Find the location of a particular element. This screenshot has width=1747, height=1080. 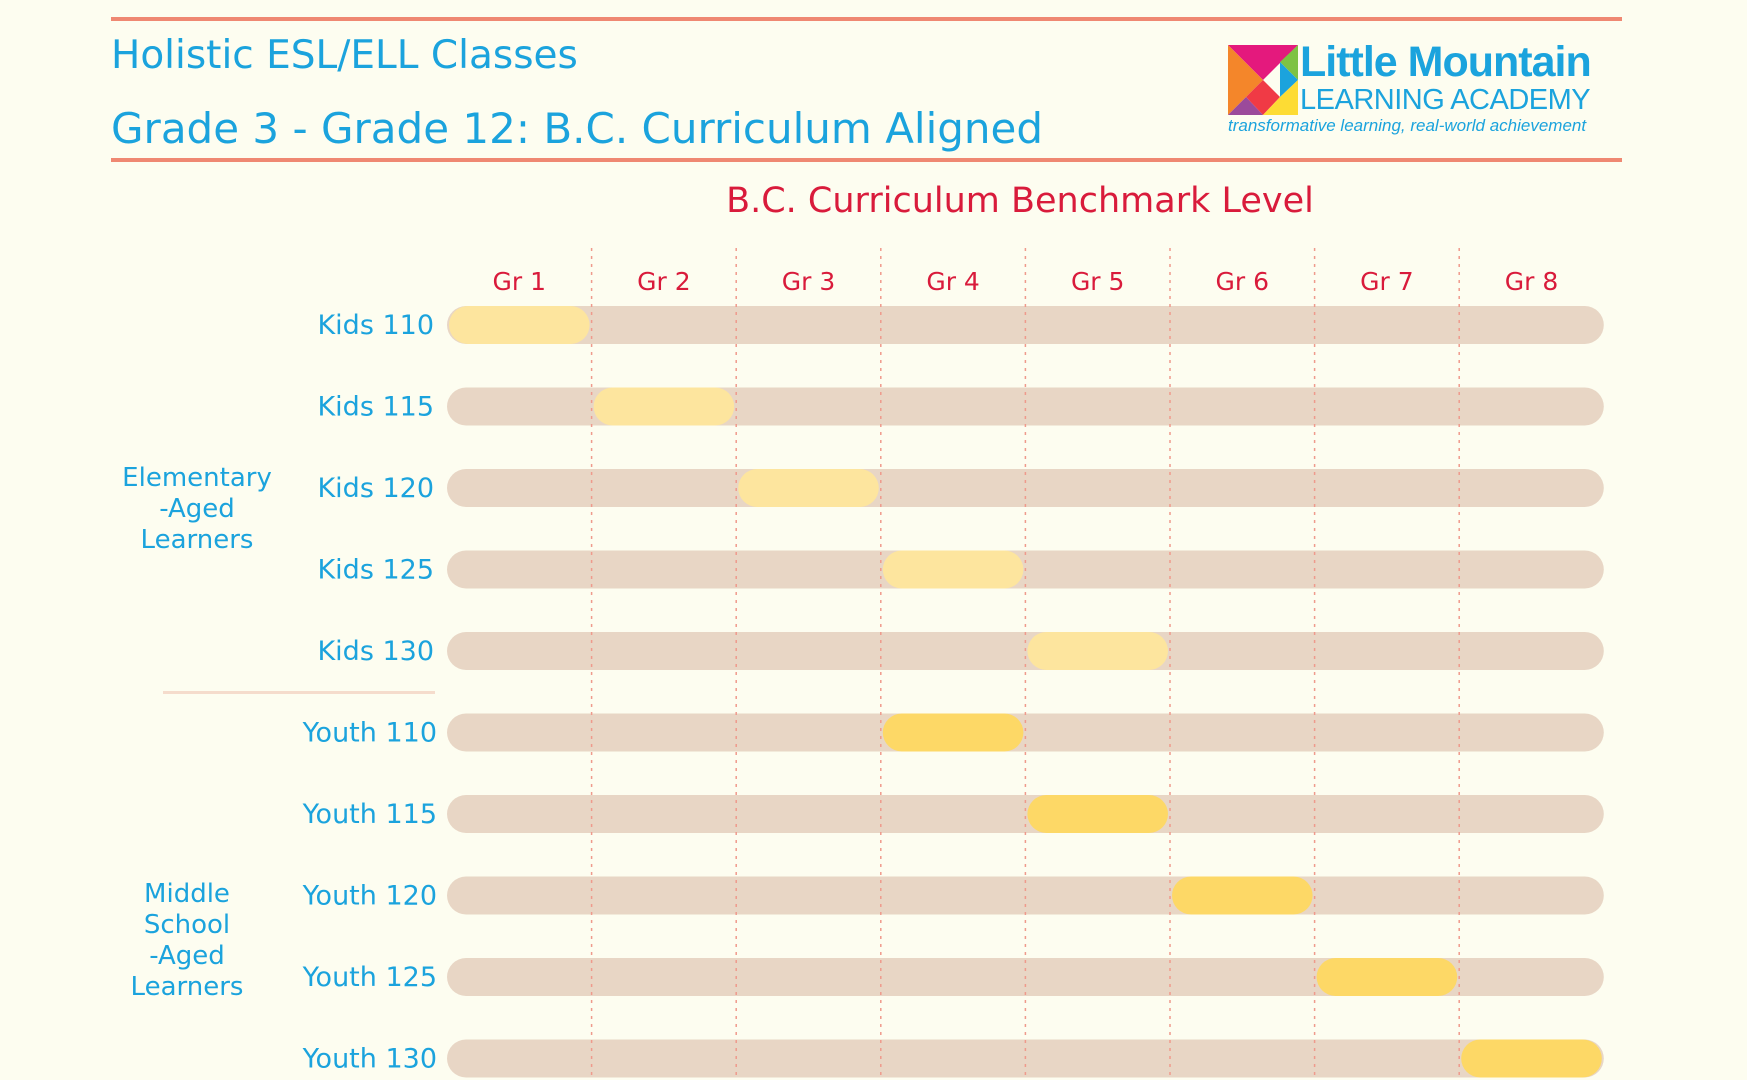

column-label: Gr 8 is located at coordinates (1532, 281).